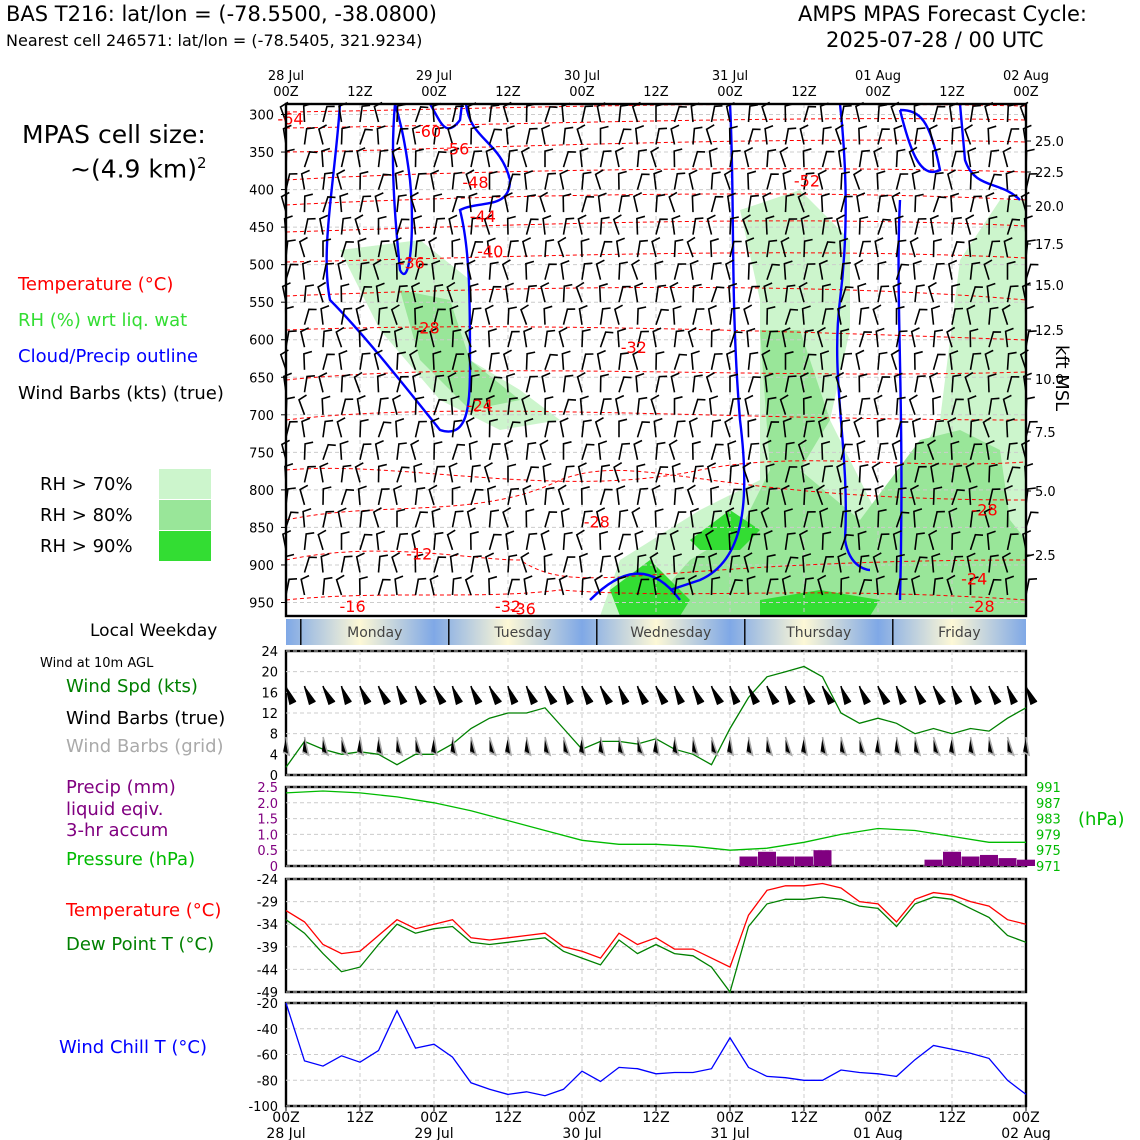 This screenshot has height=1140, width=1140. I want to click on precip-bar, so click(933, 862).